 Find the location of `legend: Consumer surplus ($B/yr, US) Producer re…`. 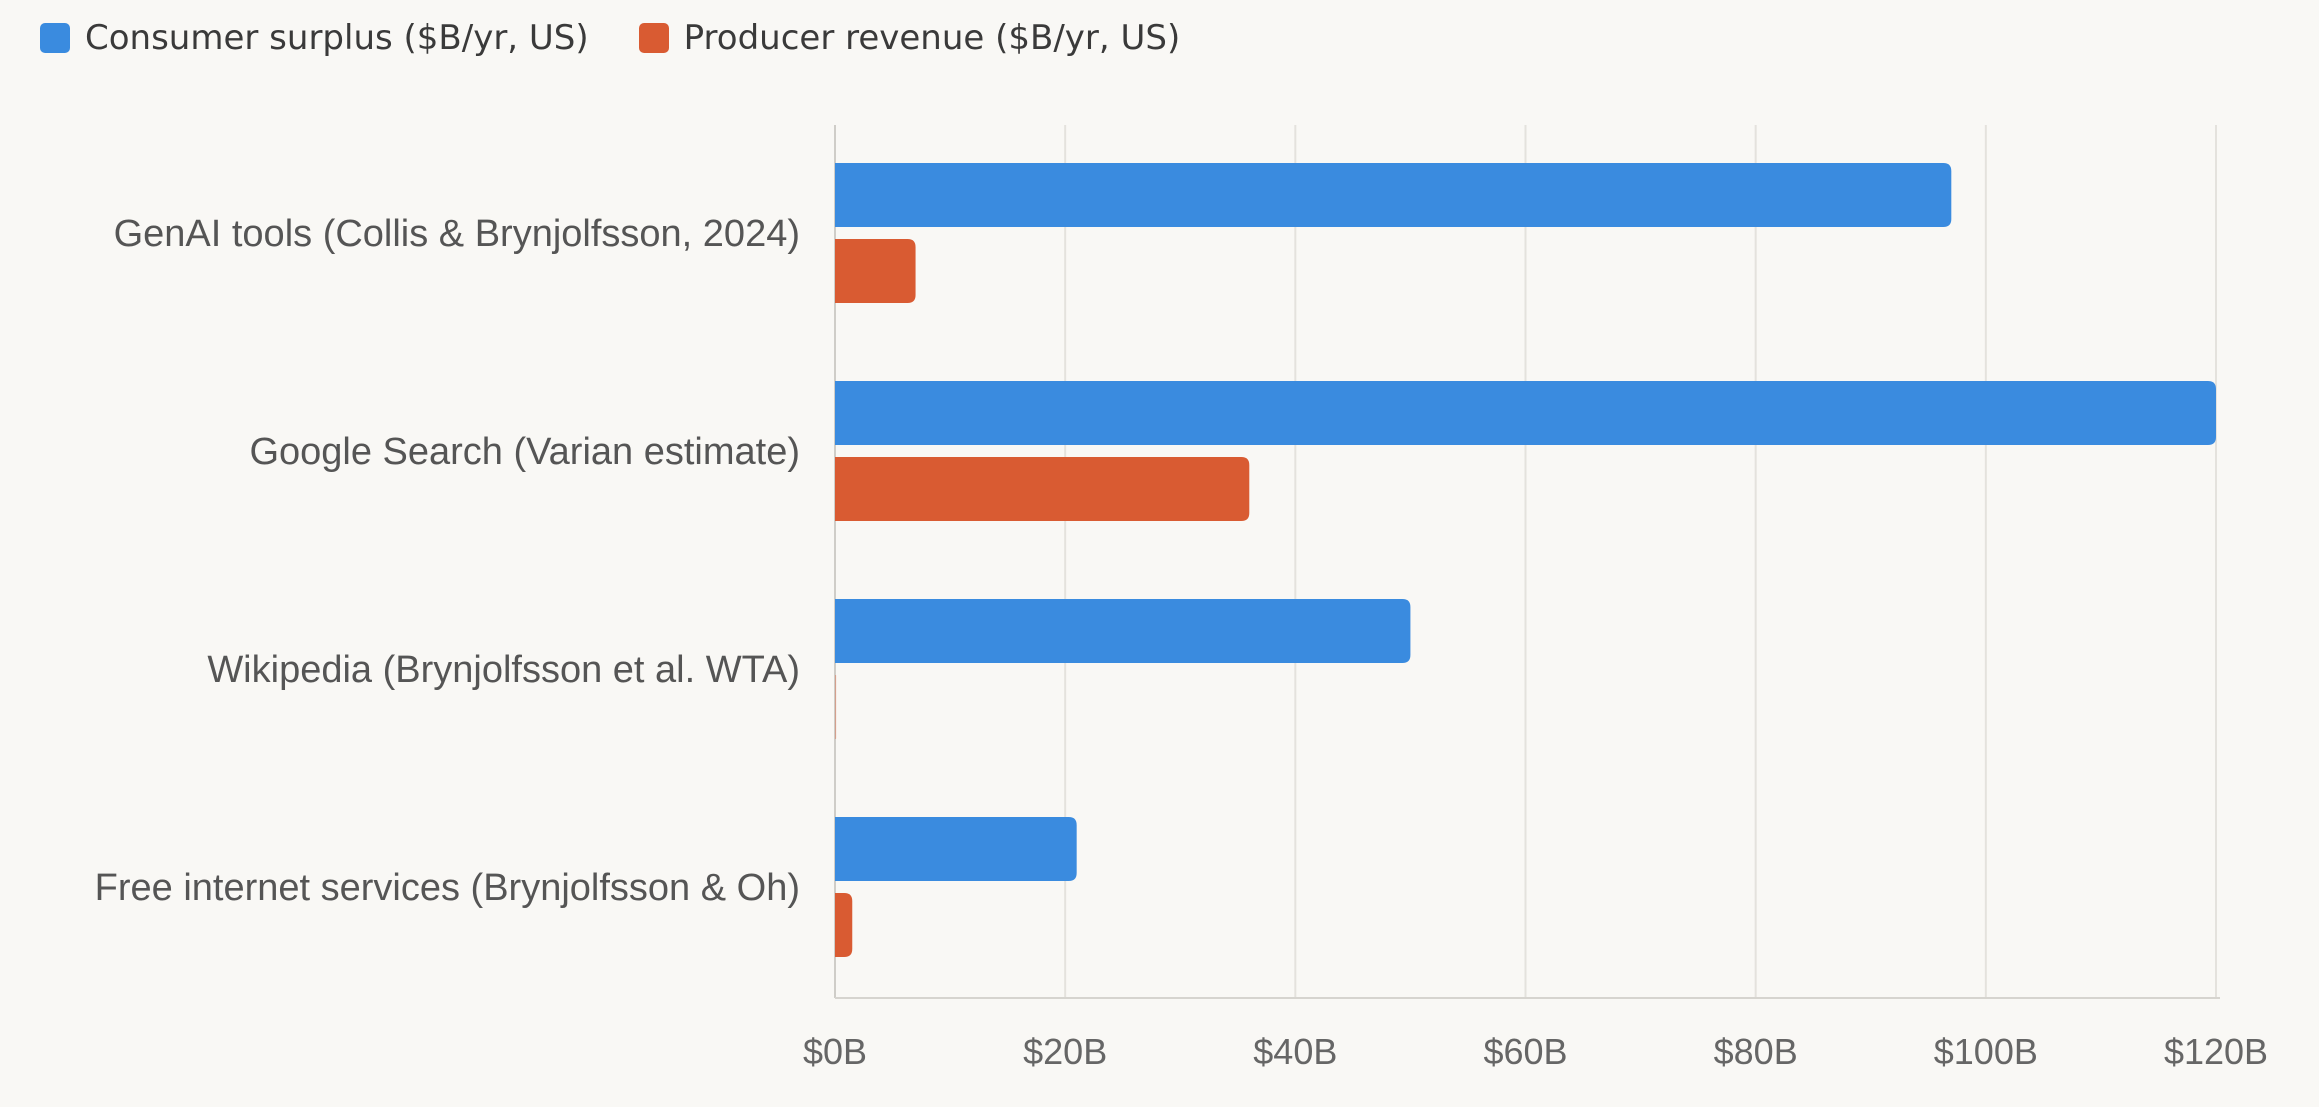

legend: Consumer surplus ($B/yr, US) Producer re… is located at coordinates (635, 38).